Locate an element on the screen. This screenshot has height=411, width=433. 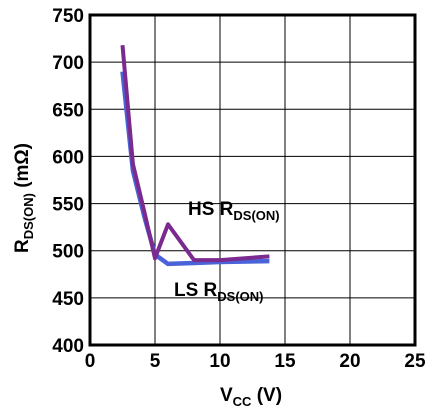
x-tick-label: 25 is located at coordinates (415, 361).